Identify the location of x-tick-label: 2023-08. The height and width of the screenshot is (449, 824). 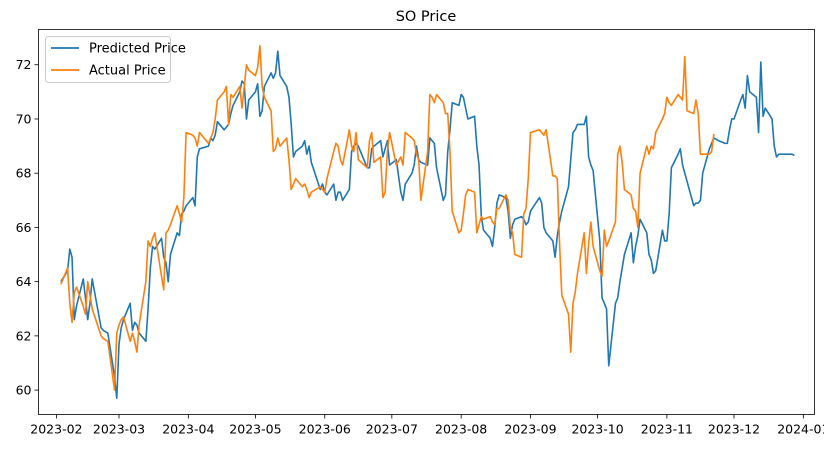
(461, 429).